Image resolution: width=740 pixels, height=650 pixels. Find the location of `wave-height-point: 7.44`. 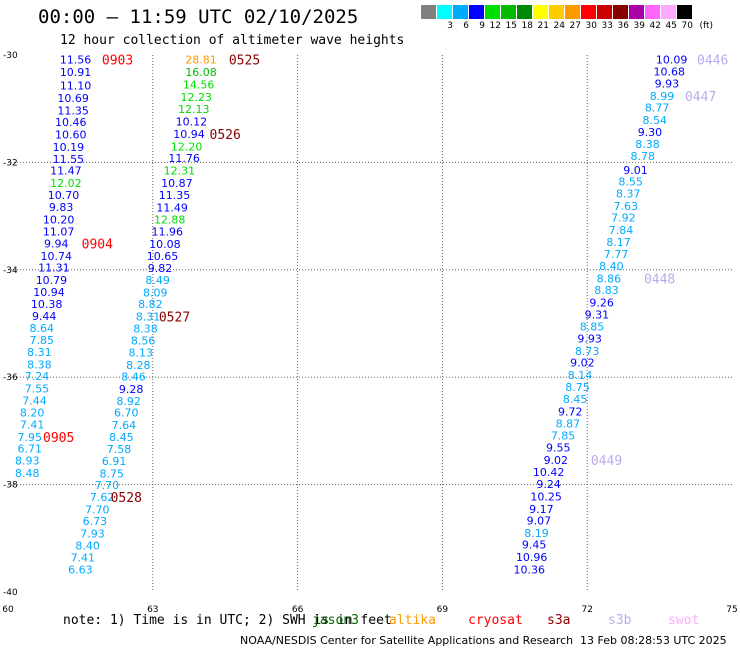

wave-height-point: 7.44 is located at coordinates (34, 400).